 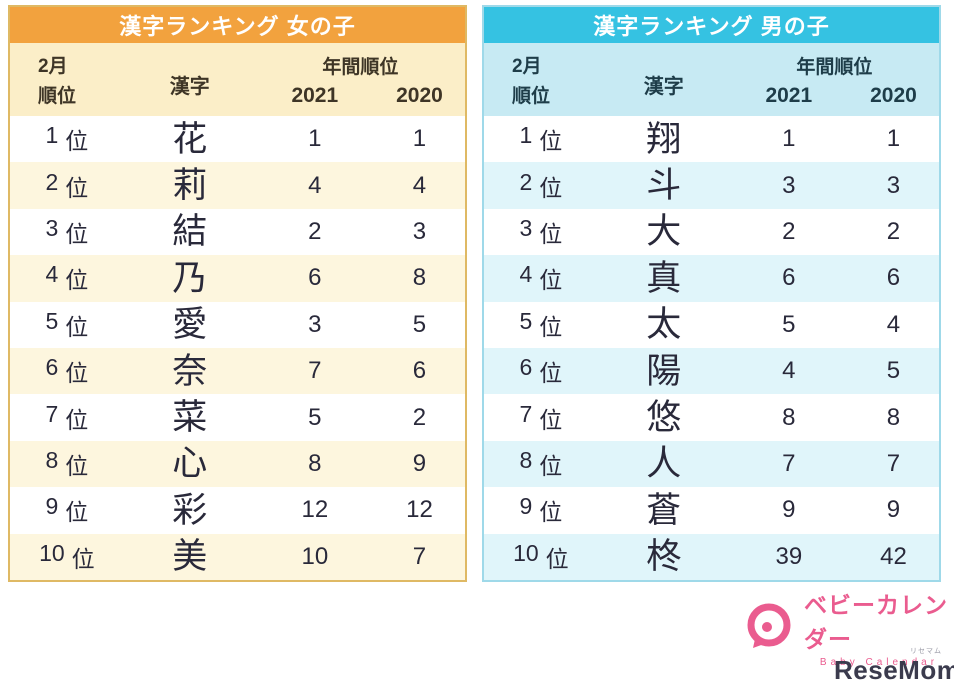 I want to click on resemom-wordmark: ReseMom, so click(x=894, y=670).